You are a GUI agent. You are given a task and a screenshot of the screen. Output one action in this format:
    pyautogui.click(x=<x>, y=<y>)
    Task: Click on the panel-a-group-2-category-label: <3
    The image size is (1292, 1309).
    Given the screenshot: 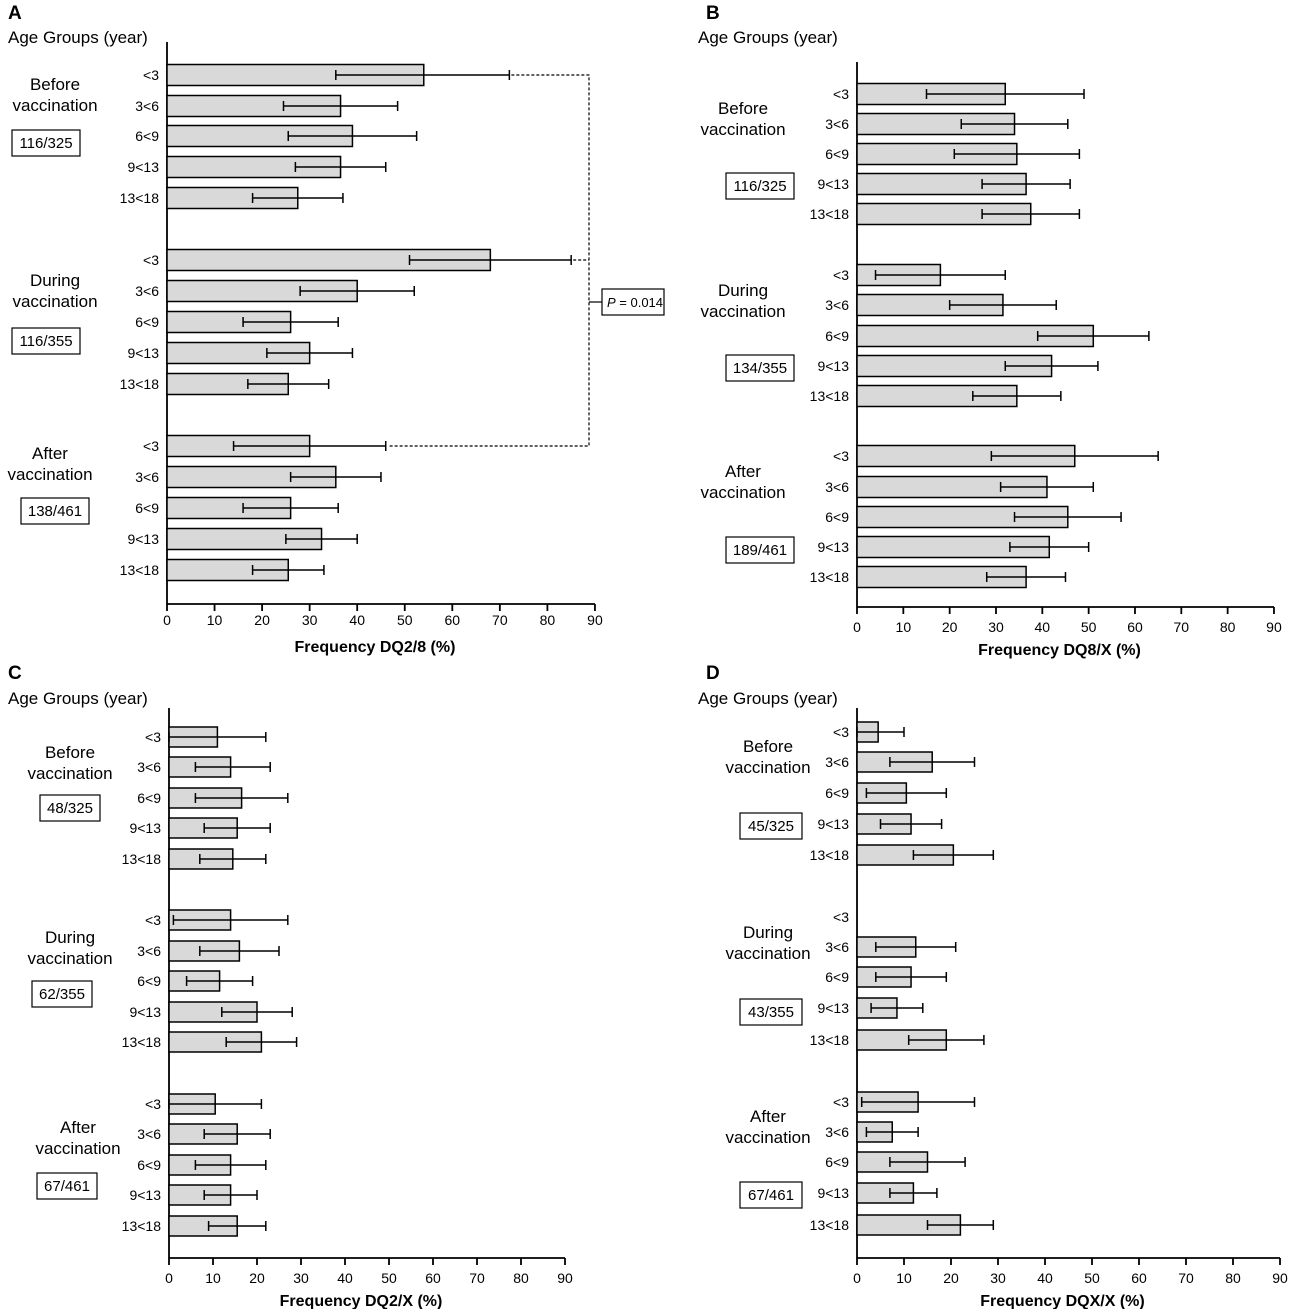 What is the action you would take?
    pyautogui.click(x=151, y=260)
    